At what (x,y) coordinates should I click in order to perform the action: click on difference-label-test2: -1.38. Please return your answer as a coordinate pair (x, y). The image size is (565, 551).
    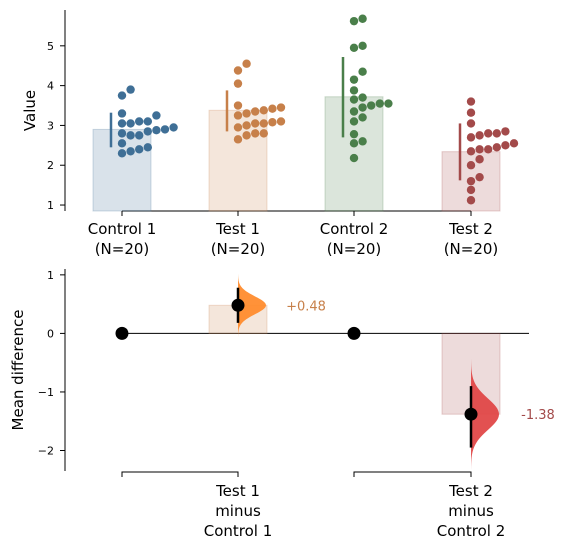
    Looking at the image, I should click on (538, 415).